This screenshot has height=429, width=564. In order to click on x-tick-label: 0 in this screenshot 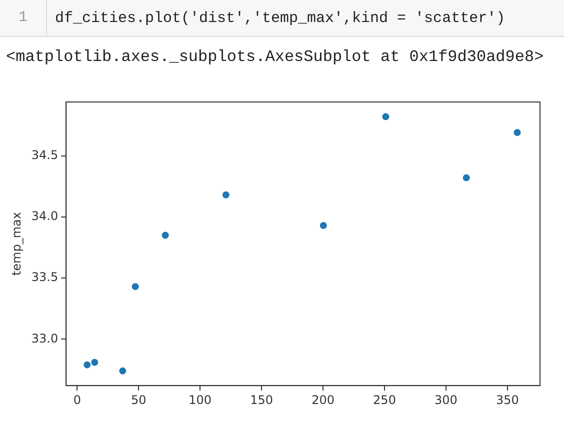, I will do `click(77, 399)`.